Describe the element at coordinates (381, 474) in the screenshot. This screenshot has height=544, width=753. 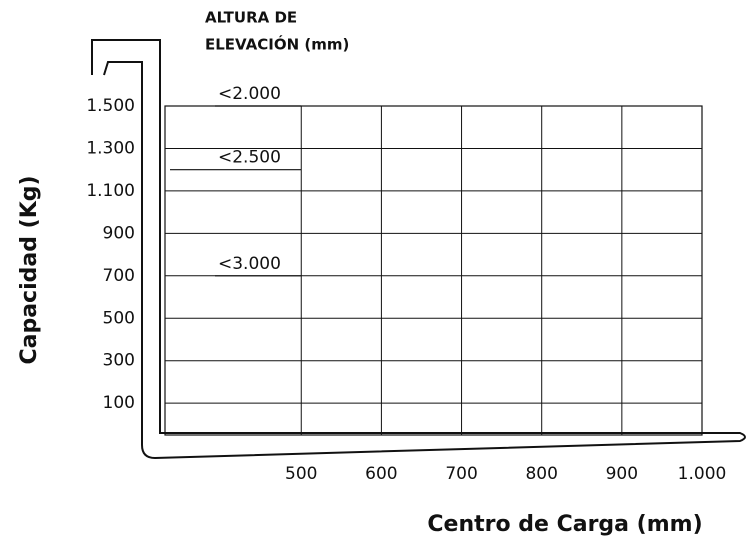
I see `x-tick-label: 600` at that location.